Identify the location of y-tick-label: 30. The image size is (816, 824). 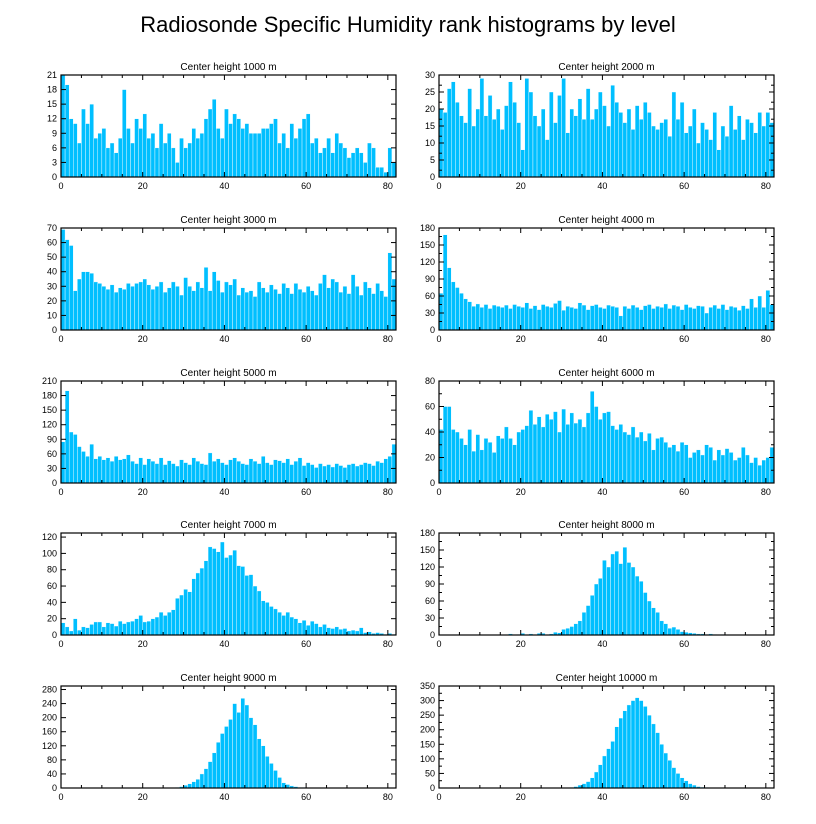
(52, 468).